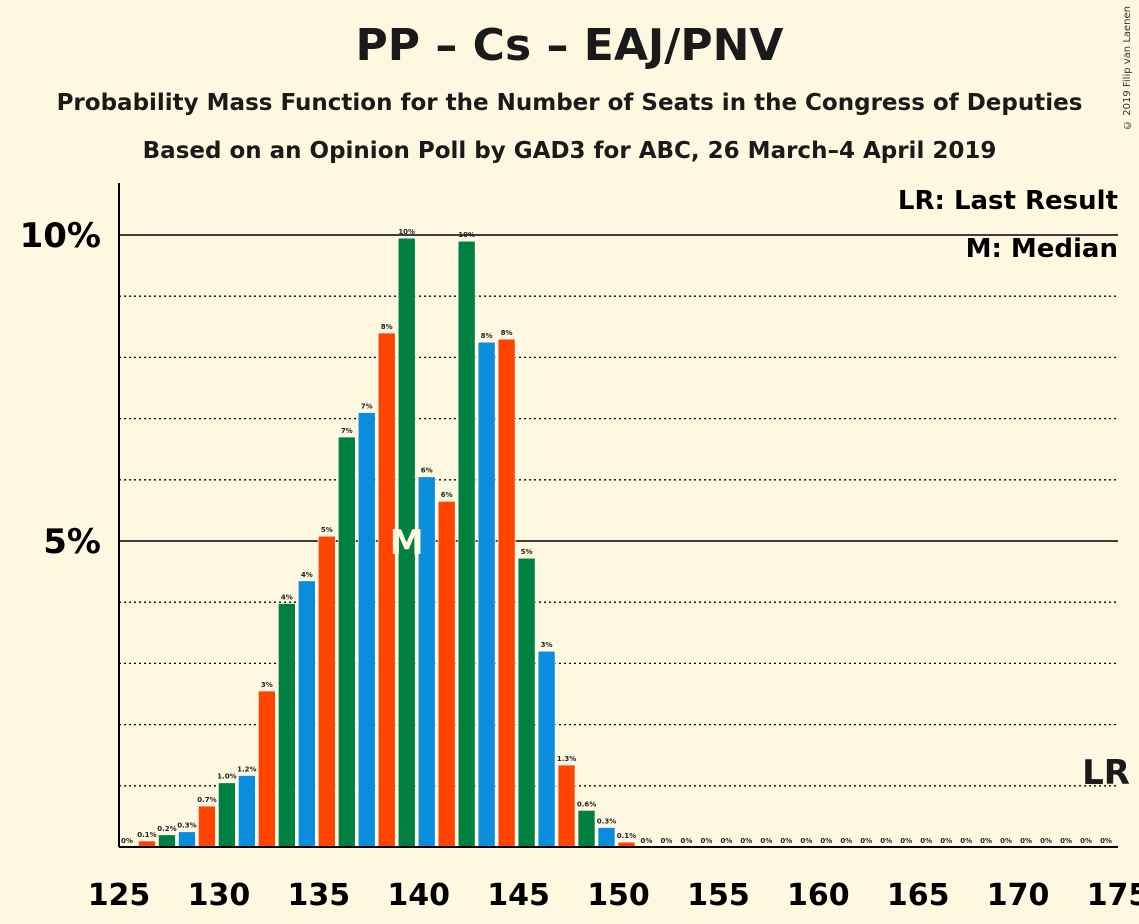 The height and width of the screenshot is (924, 1139). What do you see at coordinates (206, 800) in the screenshot?
I see `bar-data-label: 0.7%` at bounding box center [206, 800].